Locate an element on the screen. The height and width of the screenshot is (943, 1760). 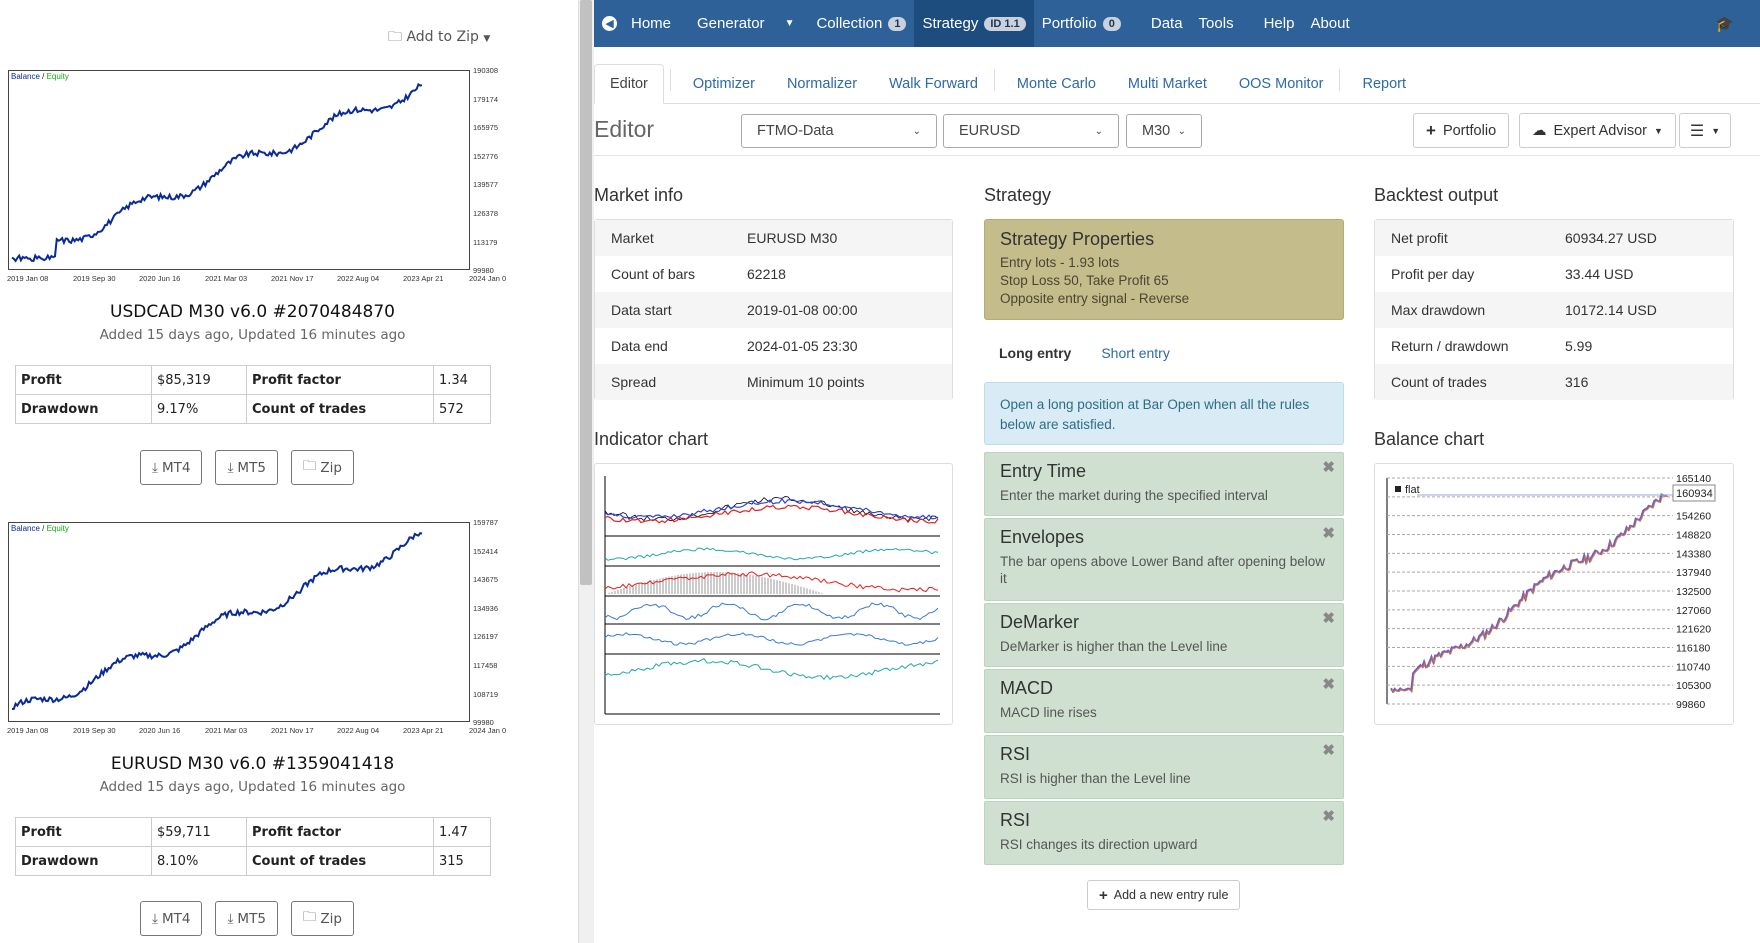
nav-tools: Tools is located at coordinates (1216, 23).